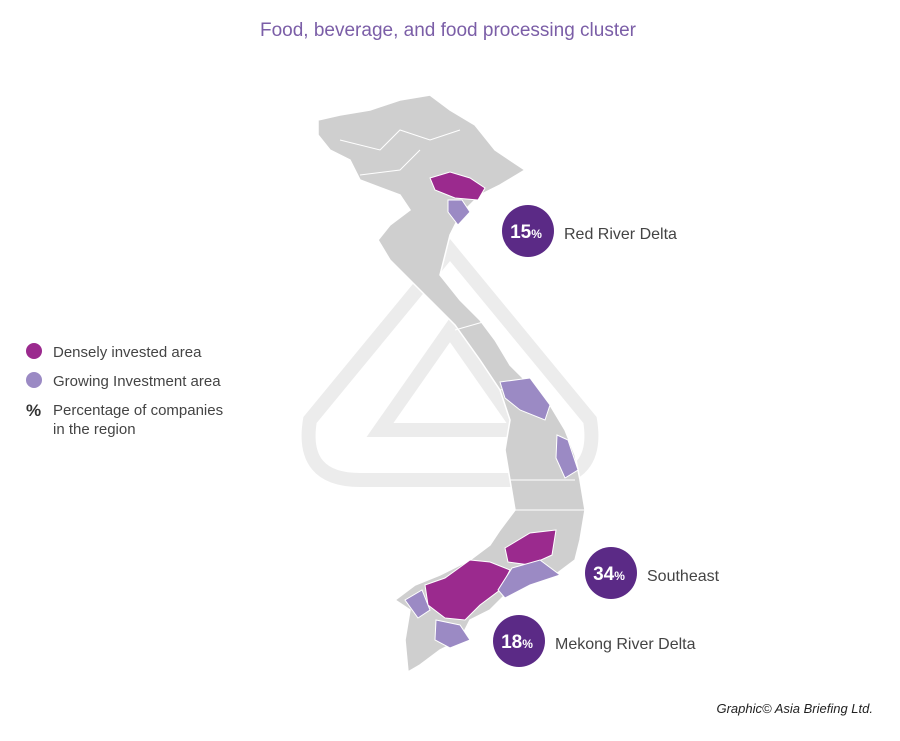 The image size is (900, 741). Describe the element at coordinates (490, 396) in the screenshot. I see `densely-invested-areas` at that location.